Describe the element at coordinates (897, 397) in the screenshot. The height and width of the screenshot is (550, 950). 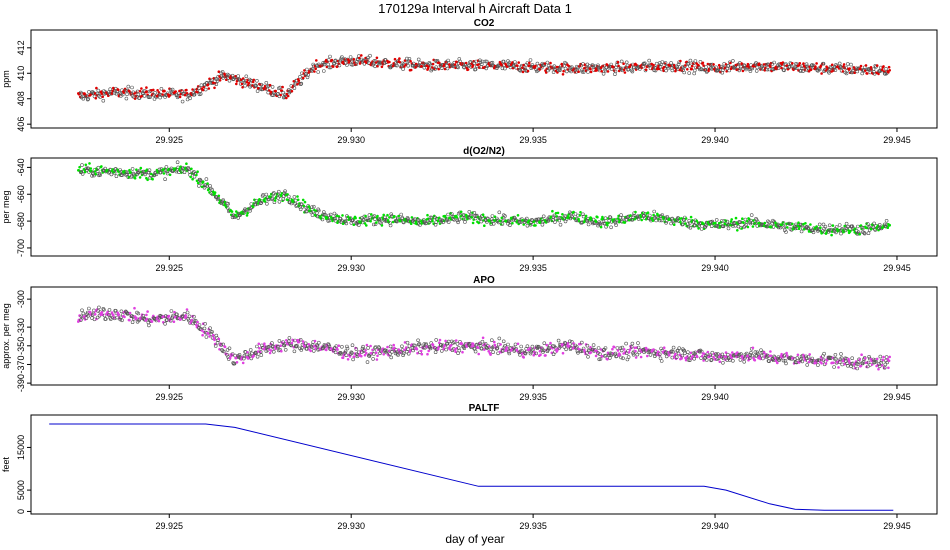
I see `x-tick-label: 29.945` at that location.